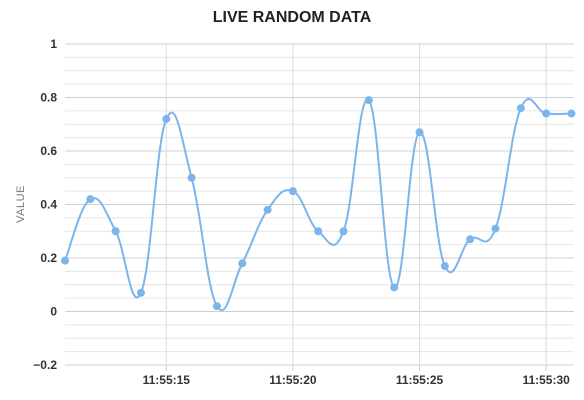  Describe the element at coordinates (293, 380) in the screenshot. I see `x-tick-label: 11:55:20` at that location.